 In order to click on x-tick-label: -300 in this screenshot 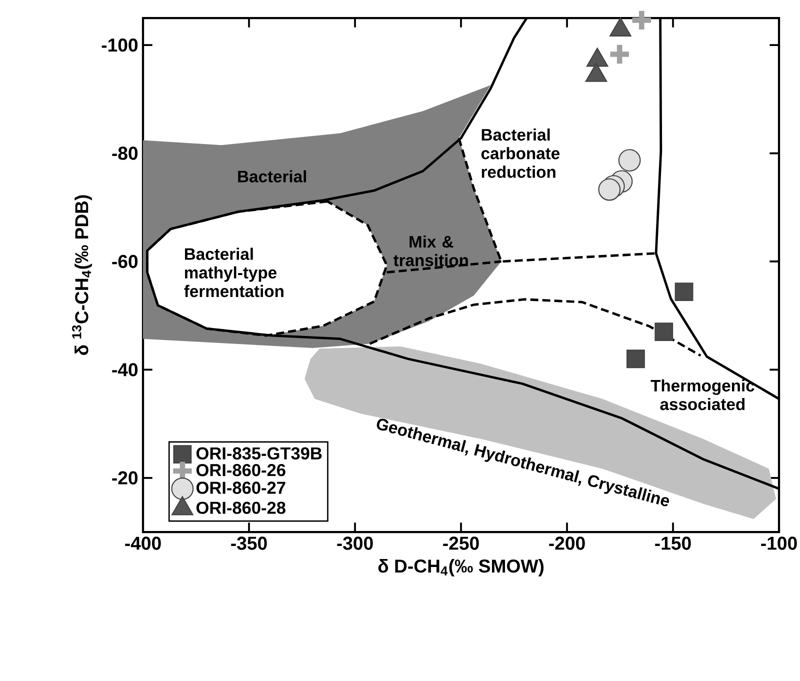, I will do `click(355, 543)`.